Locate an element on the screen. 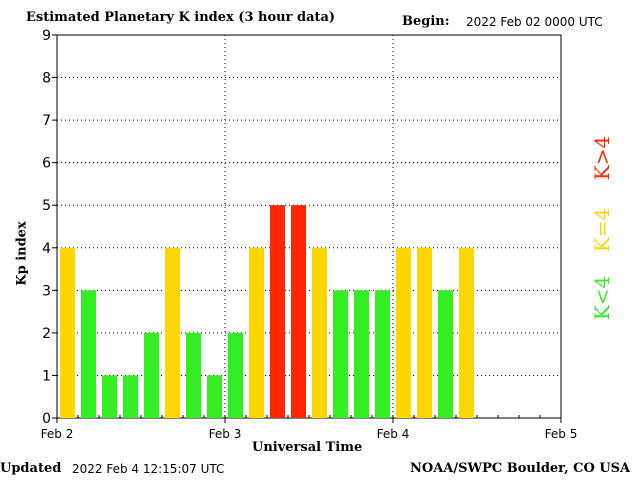 The height and width of the screenshot is (480, 640). y-tick-label: 3 is located at coordinates (46, 291).